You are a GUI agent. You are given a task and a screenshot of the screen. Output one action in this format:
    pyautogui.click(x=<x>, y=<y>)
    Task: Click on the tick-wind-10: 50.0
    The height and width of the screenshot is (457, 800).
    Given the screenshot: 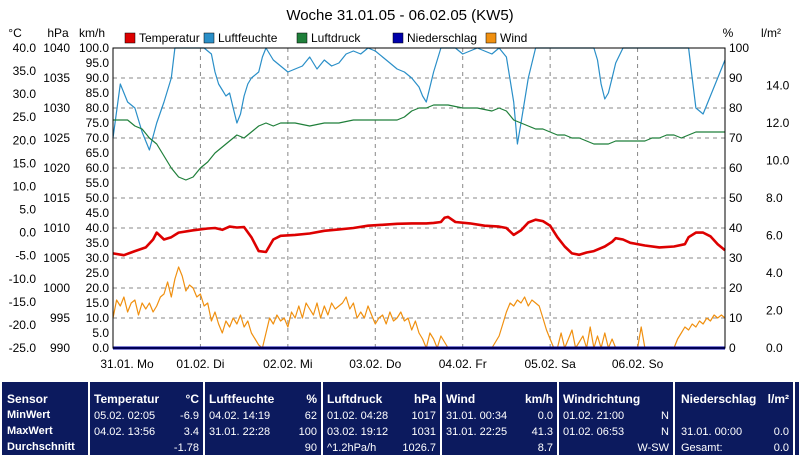 What is the action you would take?
    pyautogui.click(x=98, y=198)
    